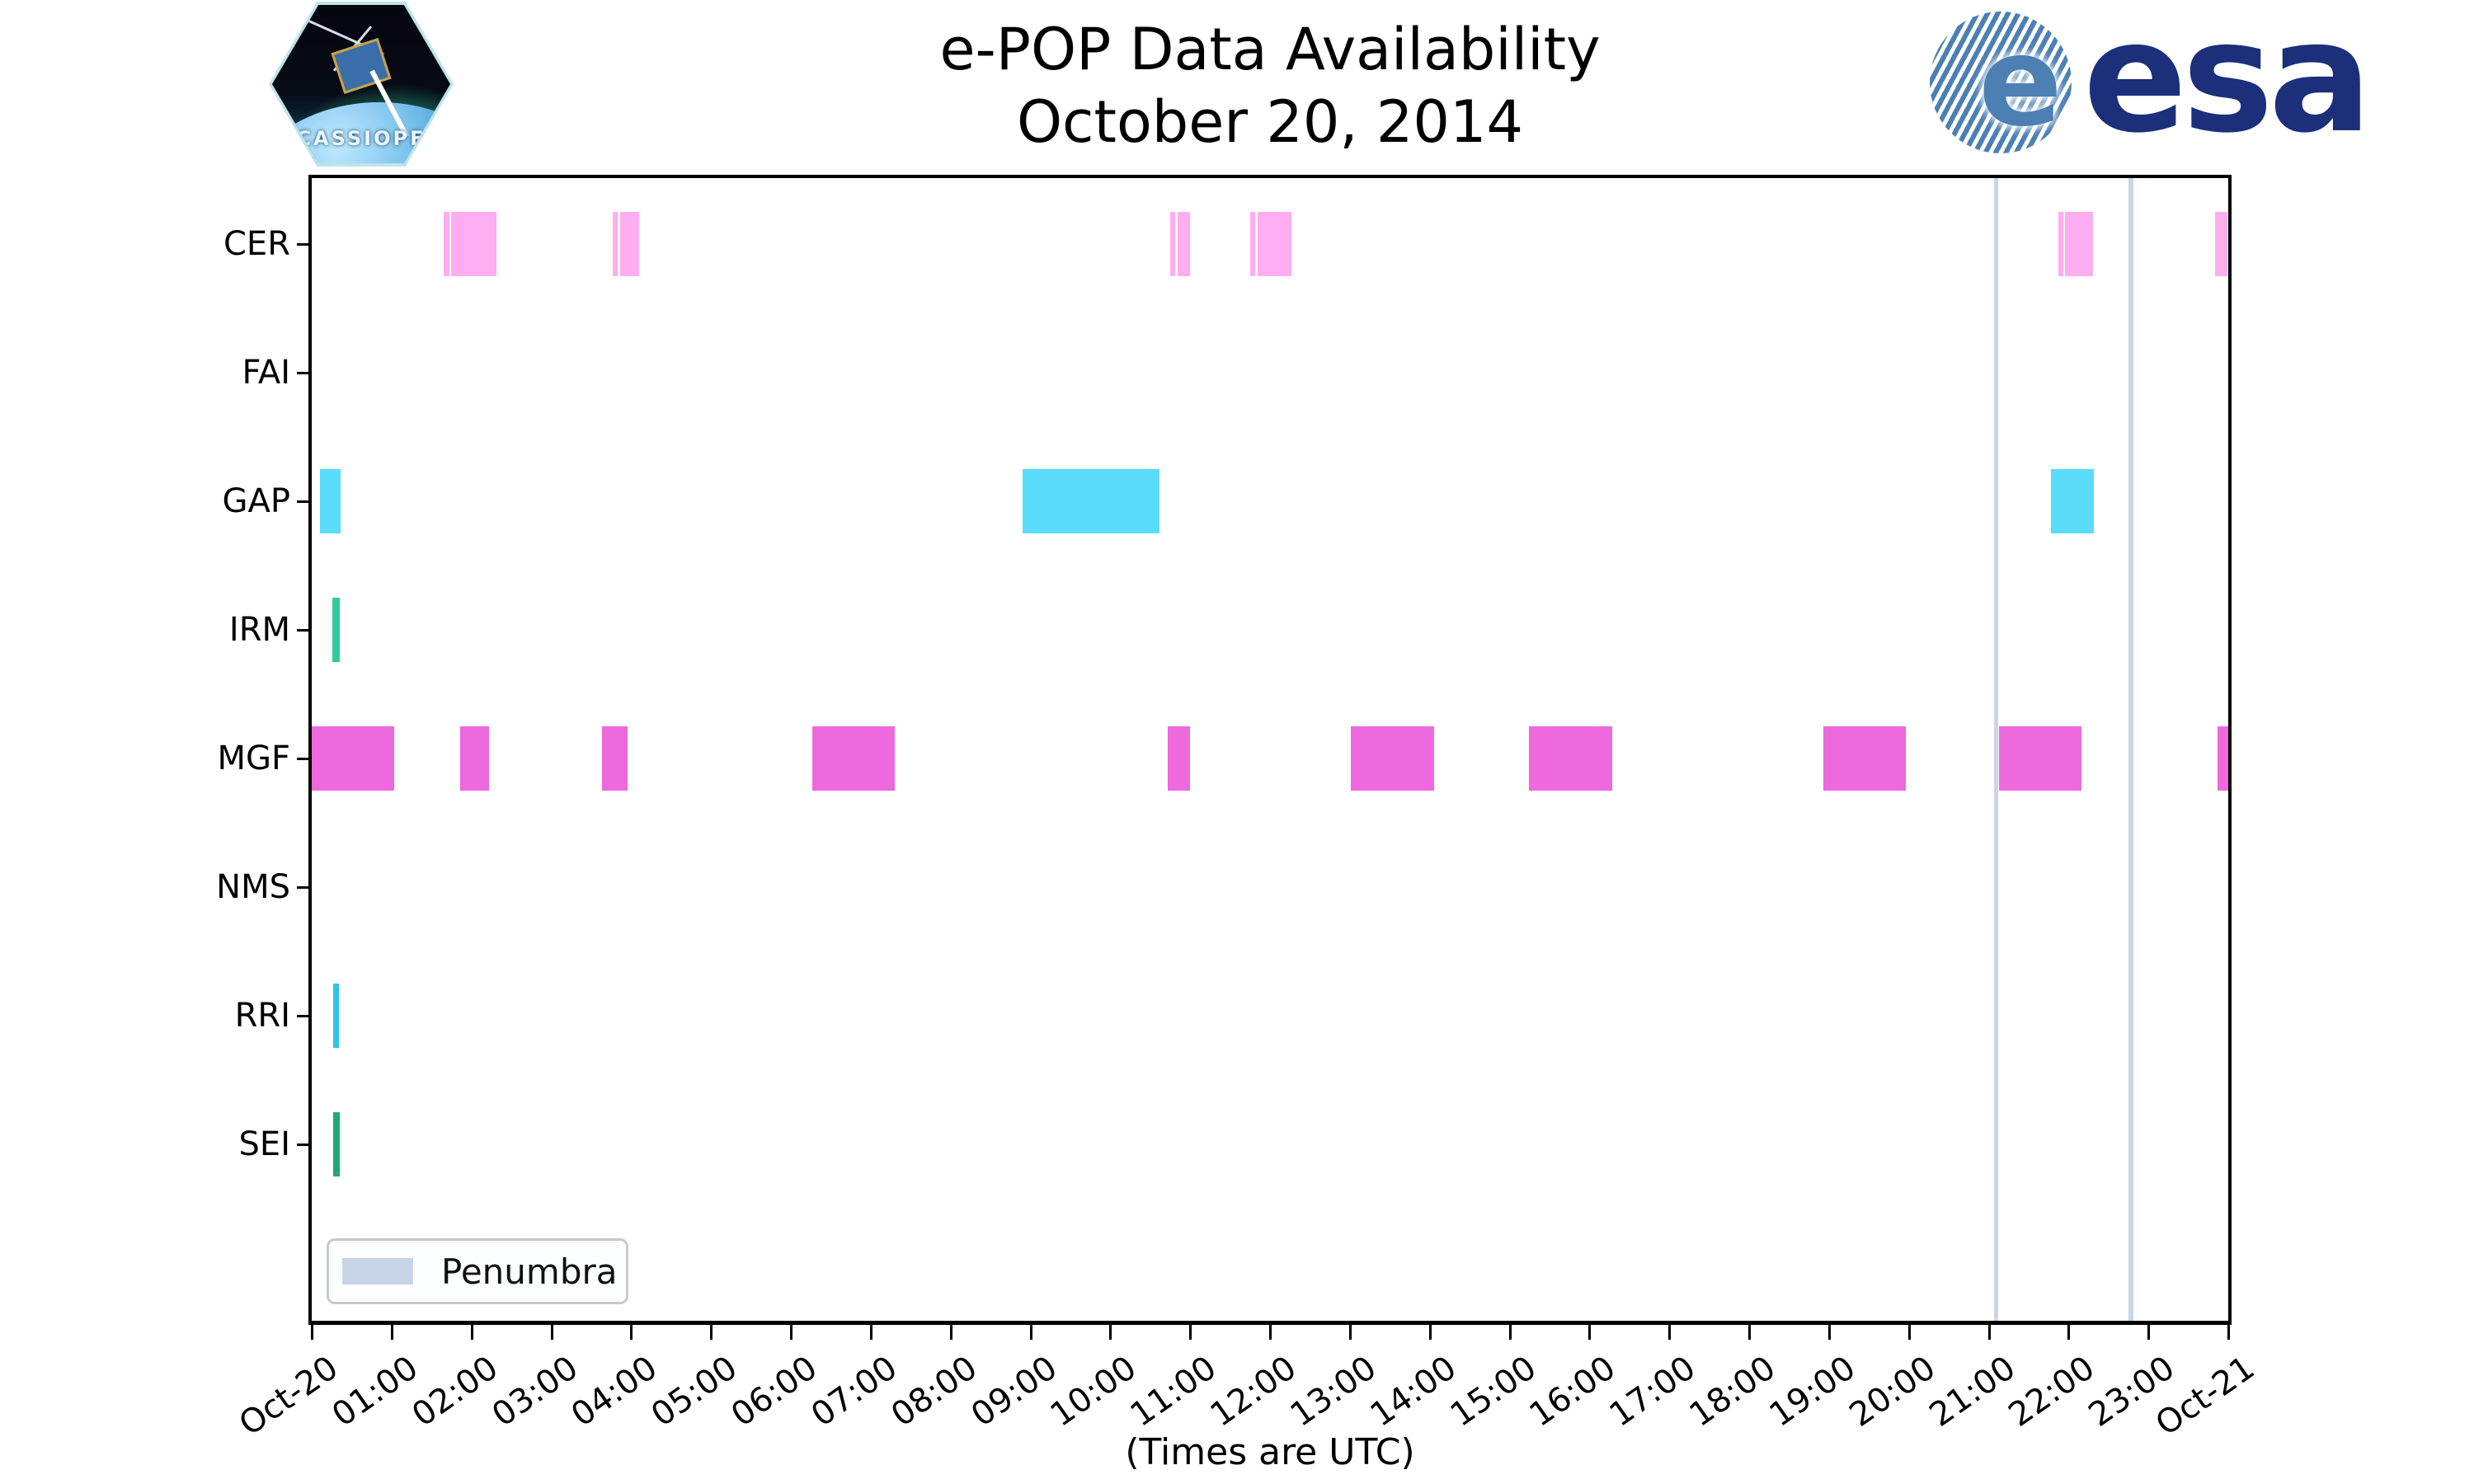 The height and width of the screenshot is (1484, 2474). What do you see at coordinates (336, 630) in the screenshot?
I see `availability-bar-irm` at bounding box center [336, 630].